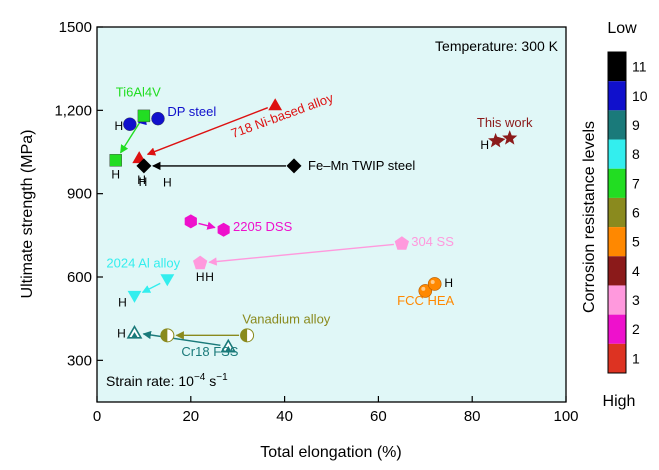  I want to click on strain-rate-annotation: Strain rate: 10−4 s−1, so click(167, 380).